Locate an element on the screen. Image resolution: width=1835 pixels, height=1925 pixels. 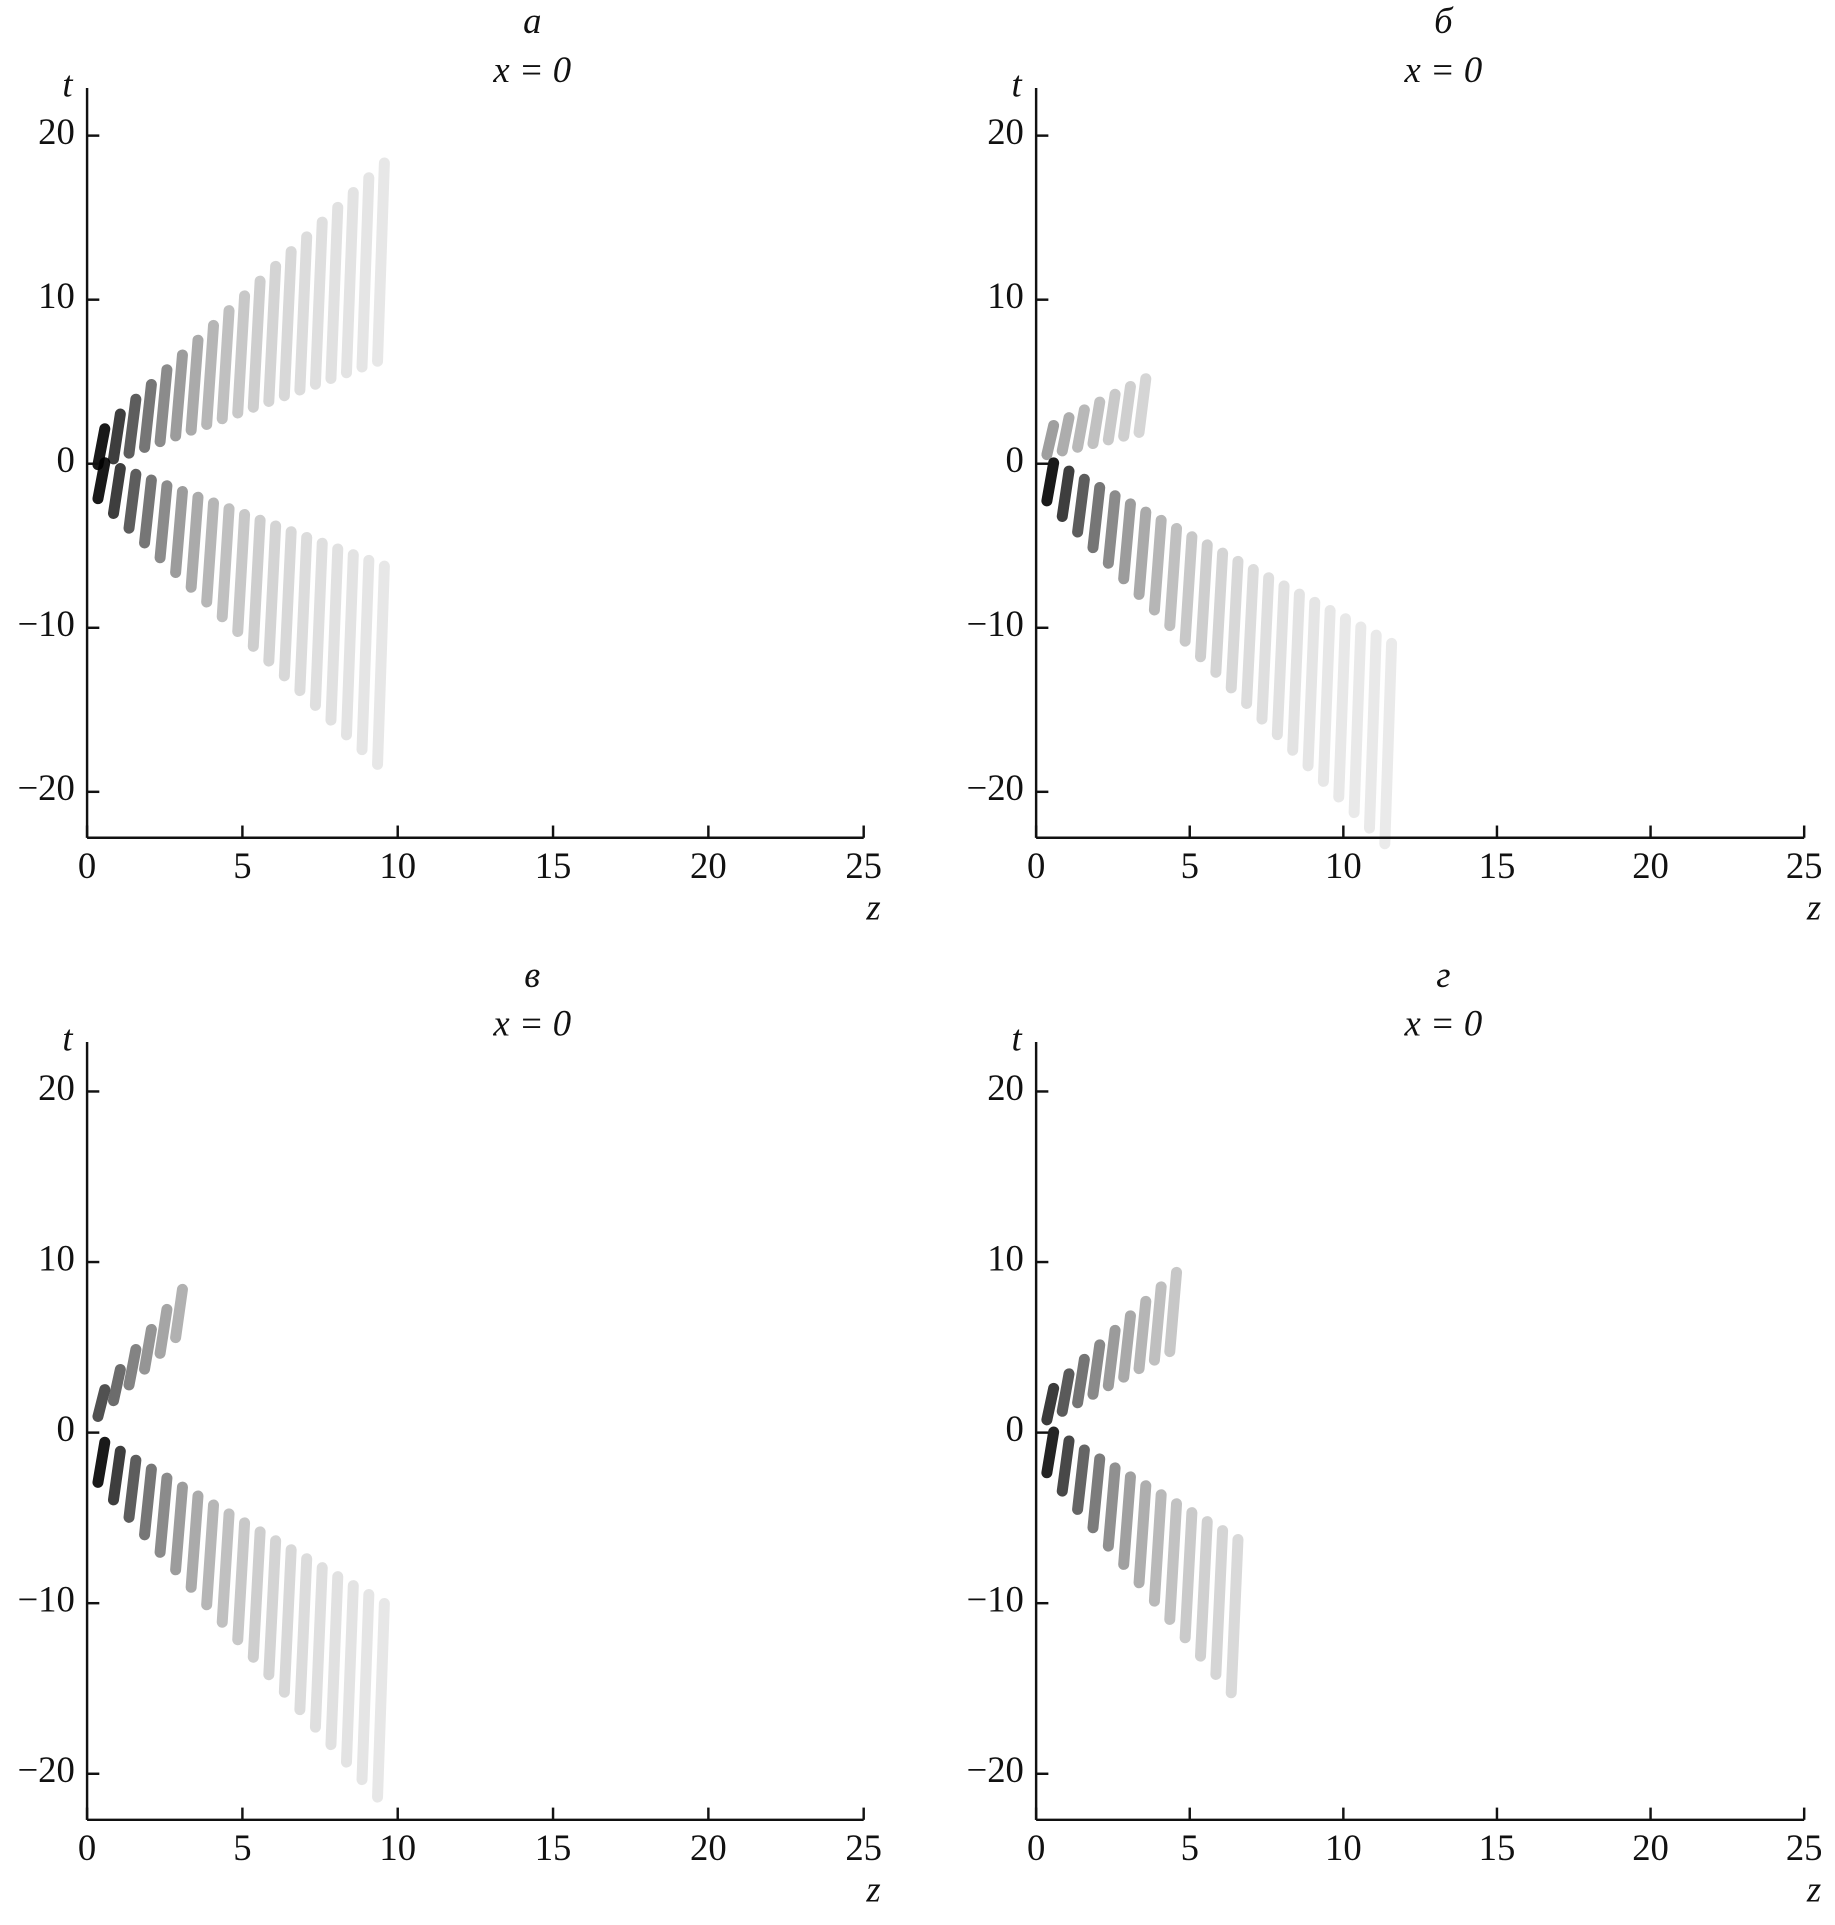
x-axis-label: z is located at coordinates (1813, 907).